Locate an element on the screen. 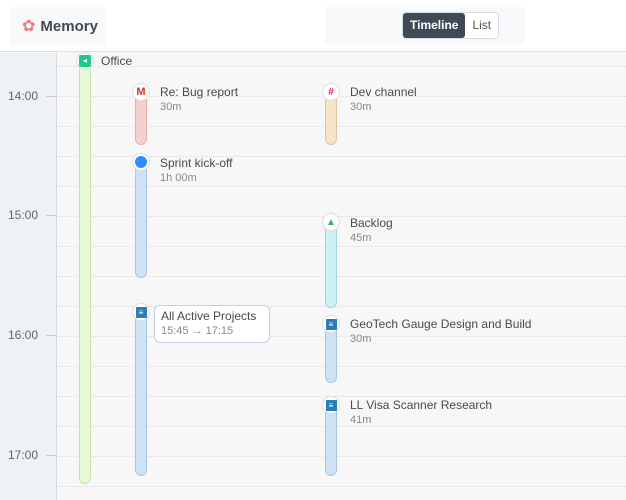  zoom-icon is located at coordinates (141, 162).